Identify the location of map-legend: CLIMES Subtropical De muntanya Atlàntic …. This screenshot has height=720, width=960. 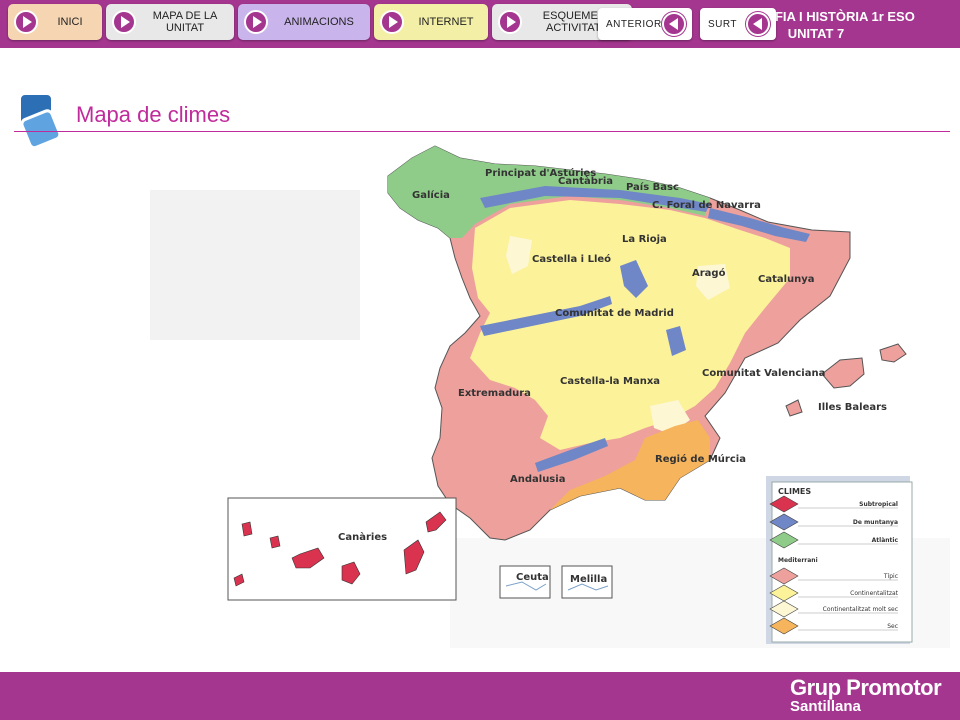
(839, 560).